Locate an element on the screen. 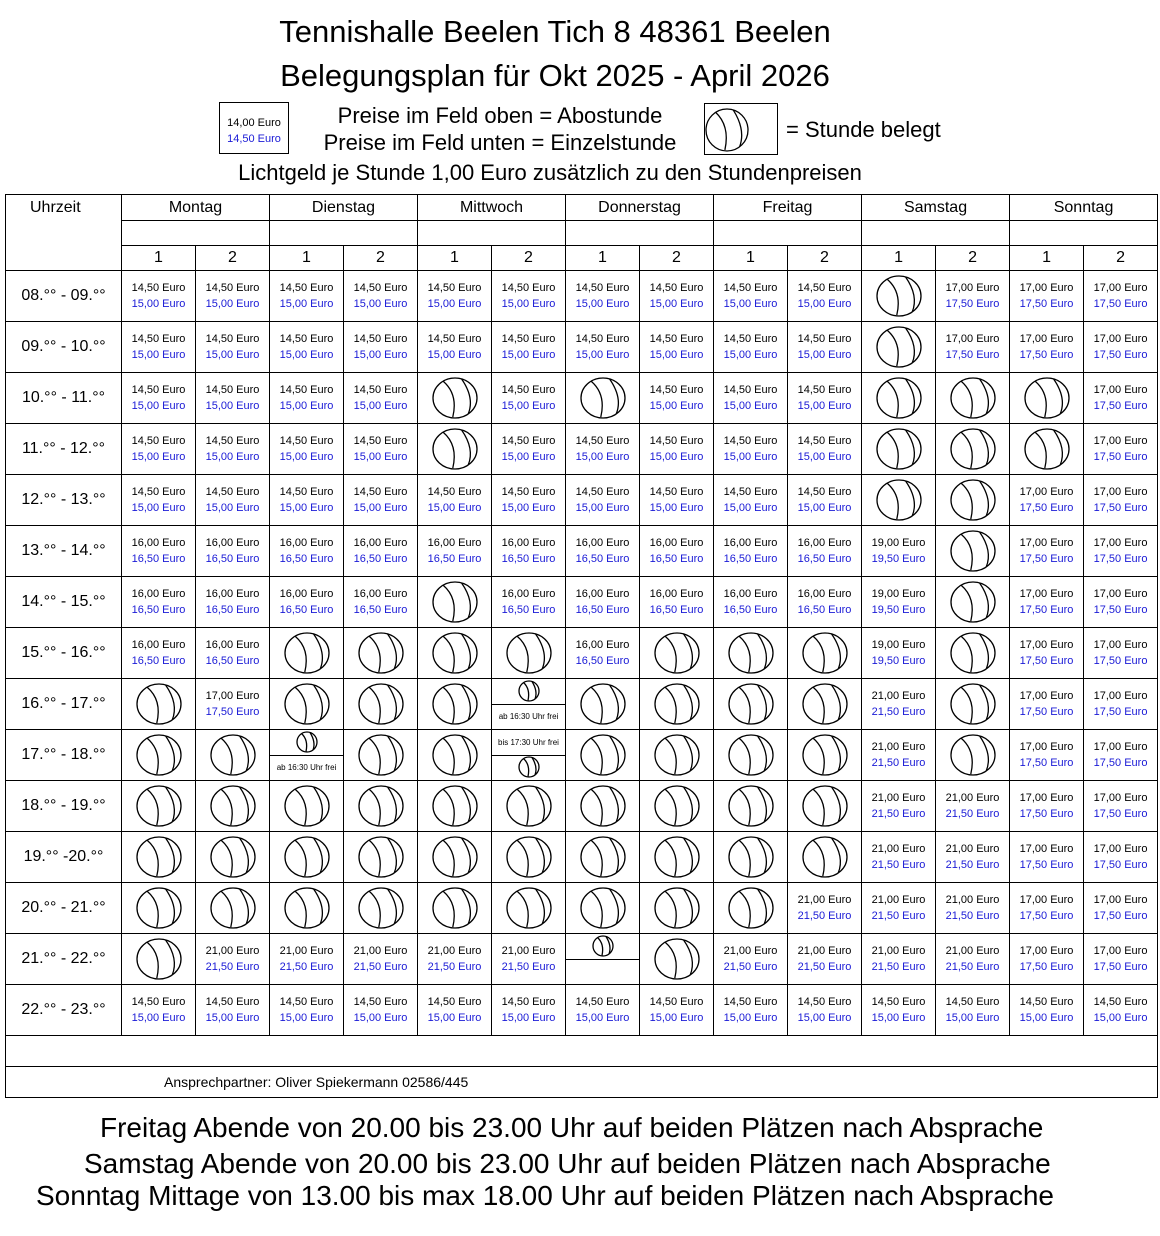 Image resolution: width=1160 pixels, height=1236 pixels. einzel-price: 19,50 Euro is located at coordinates (898, 610).